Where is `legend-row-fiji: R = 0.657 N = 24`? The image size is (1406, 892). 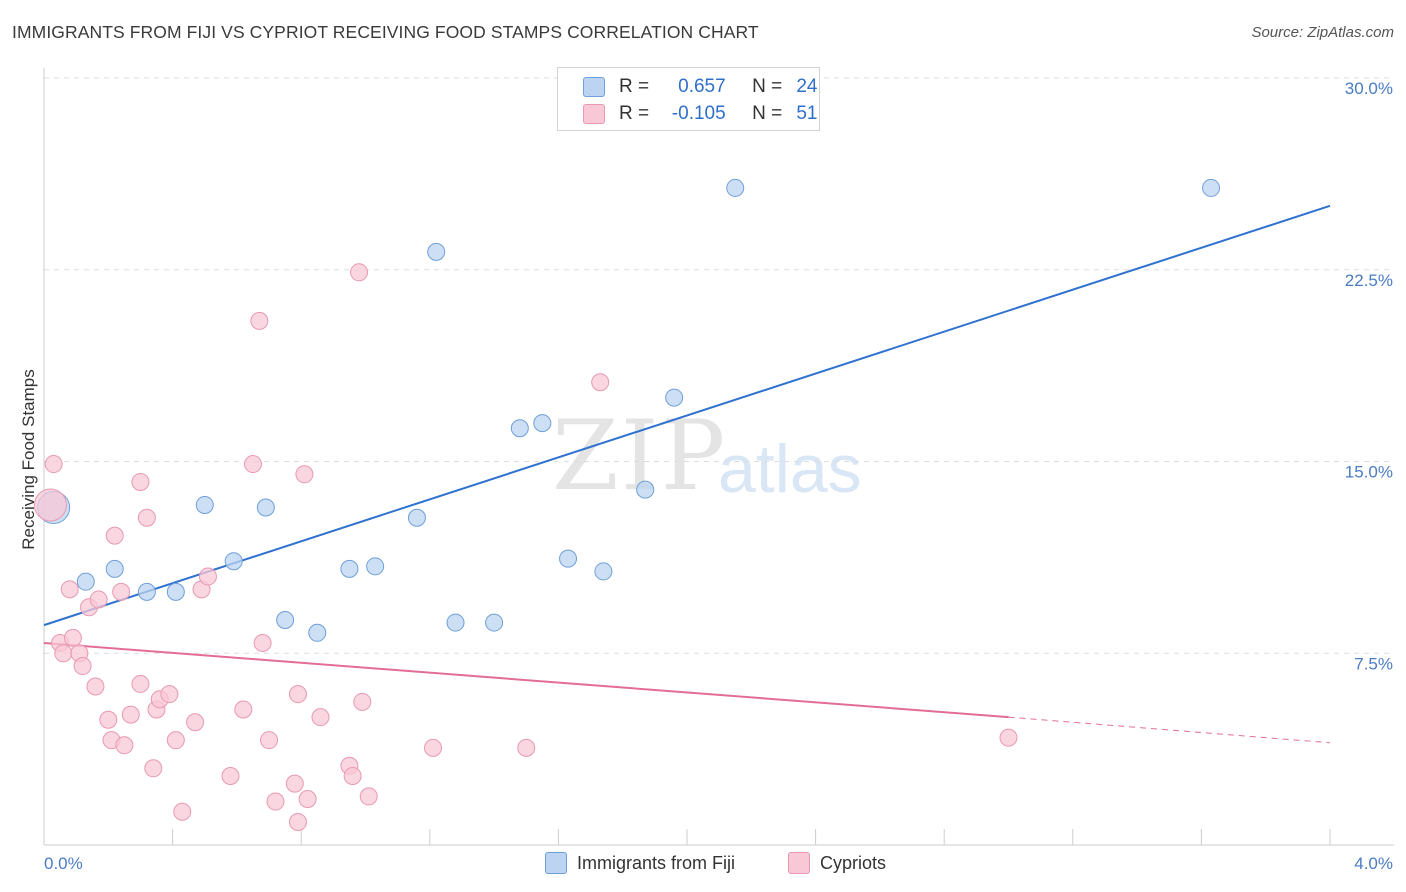 legend-row-fiji: R = 0.657 N = 24 is located at coordinates (700, 87).